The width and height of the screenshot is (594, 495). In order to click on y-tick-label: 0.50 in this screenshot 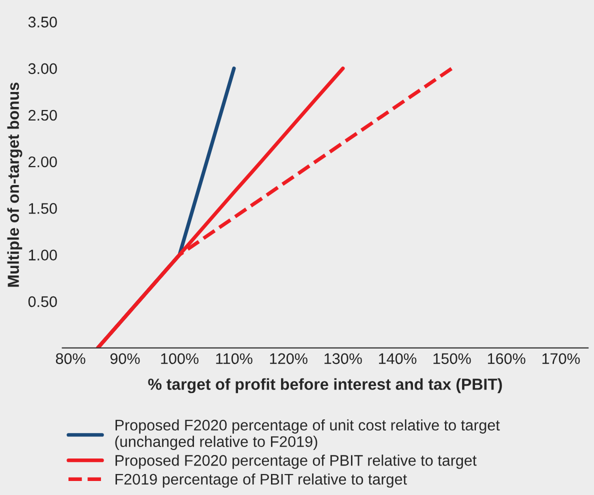, I will do `click(42, 302)`.